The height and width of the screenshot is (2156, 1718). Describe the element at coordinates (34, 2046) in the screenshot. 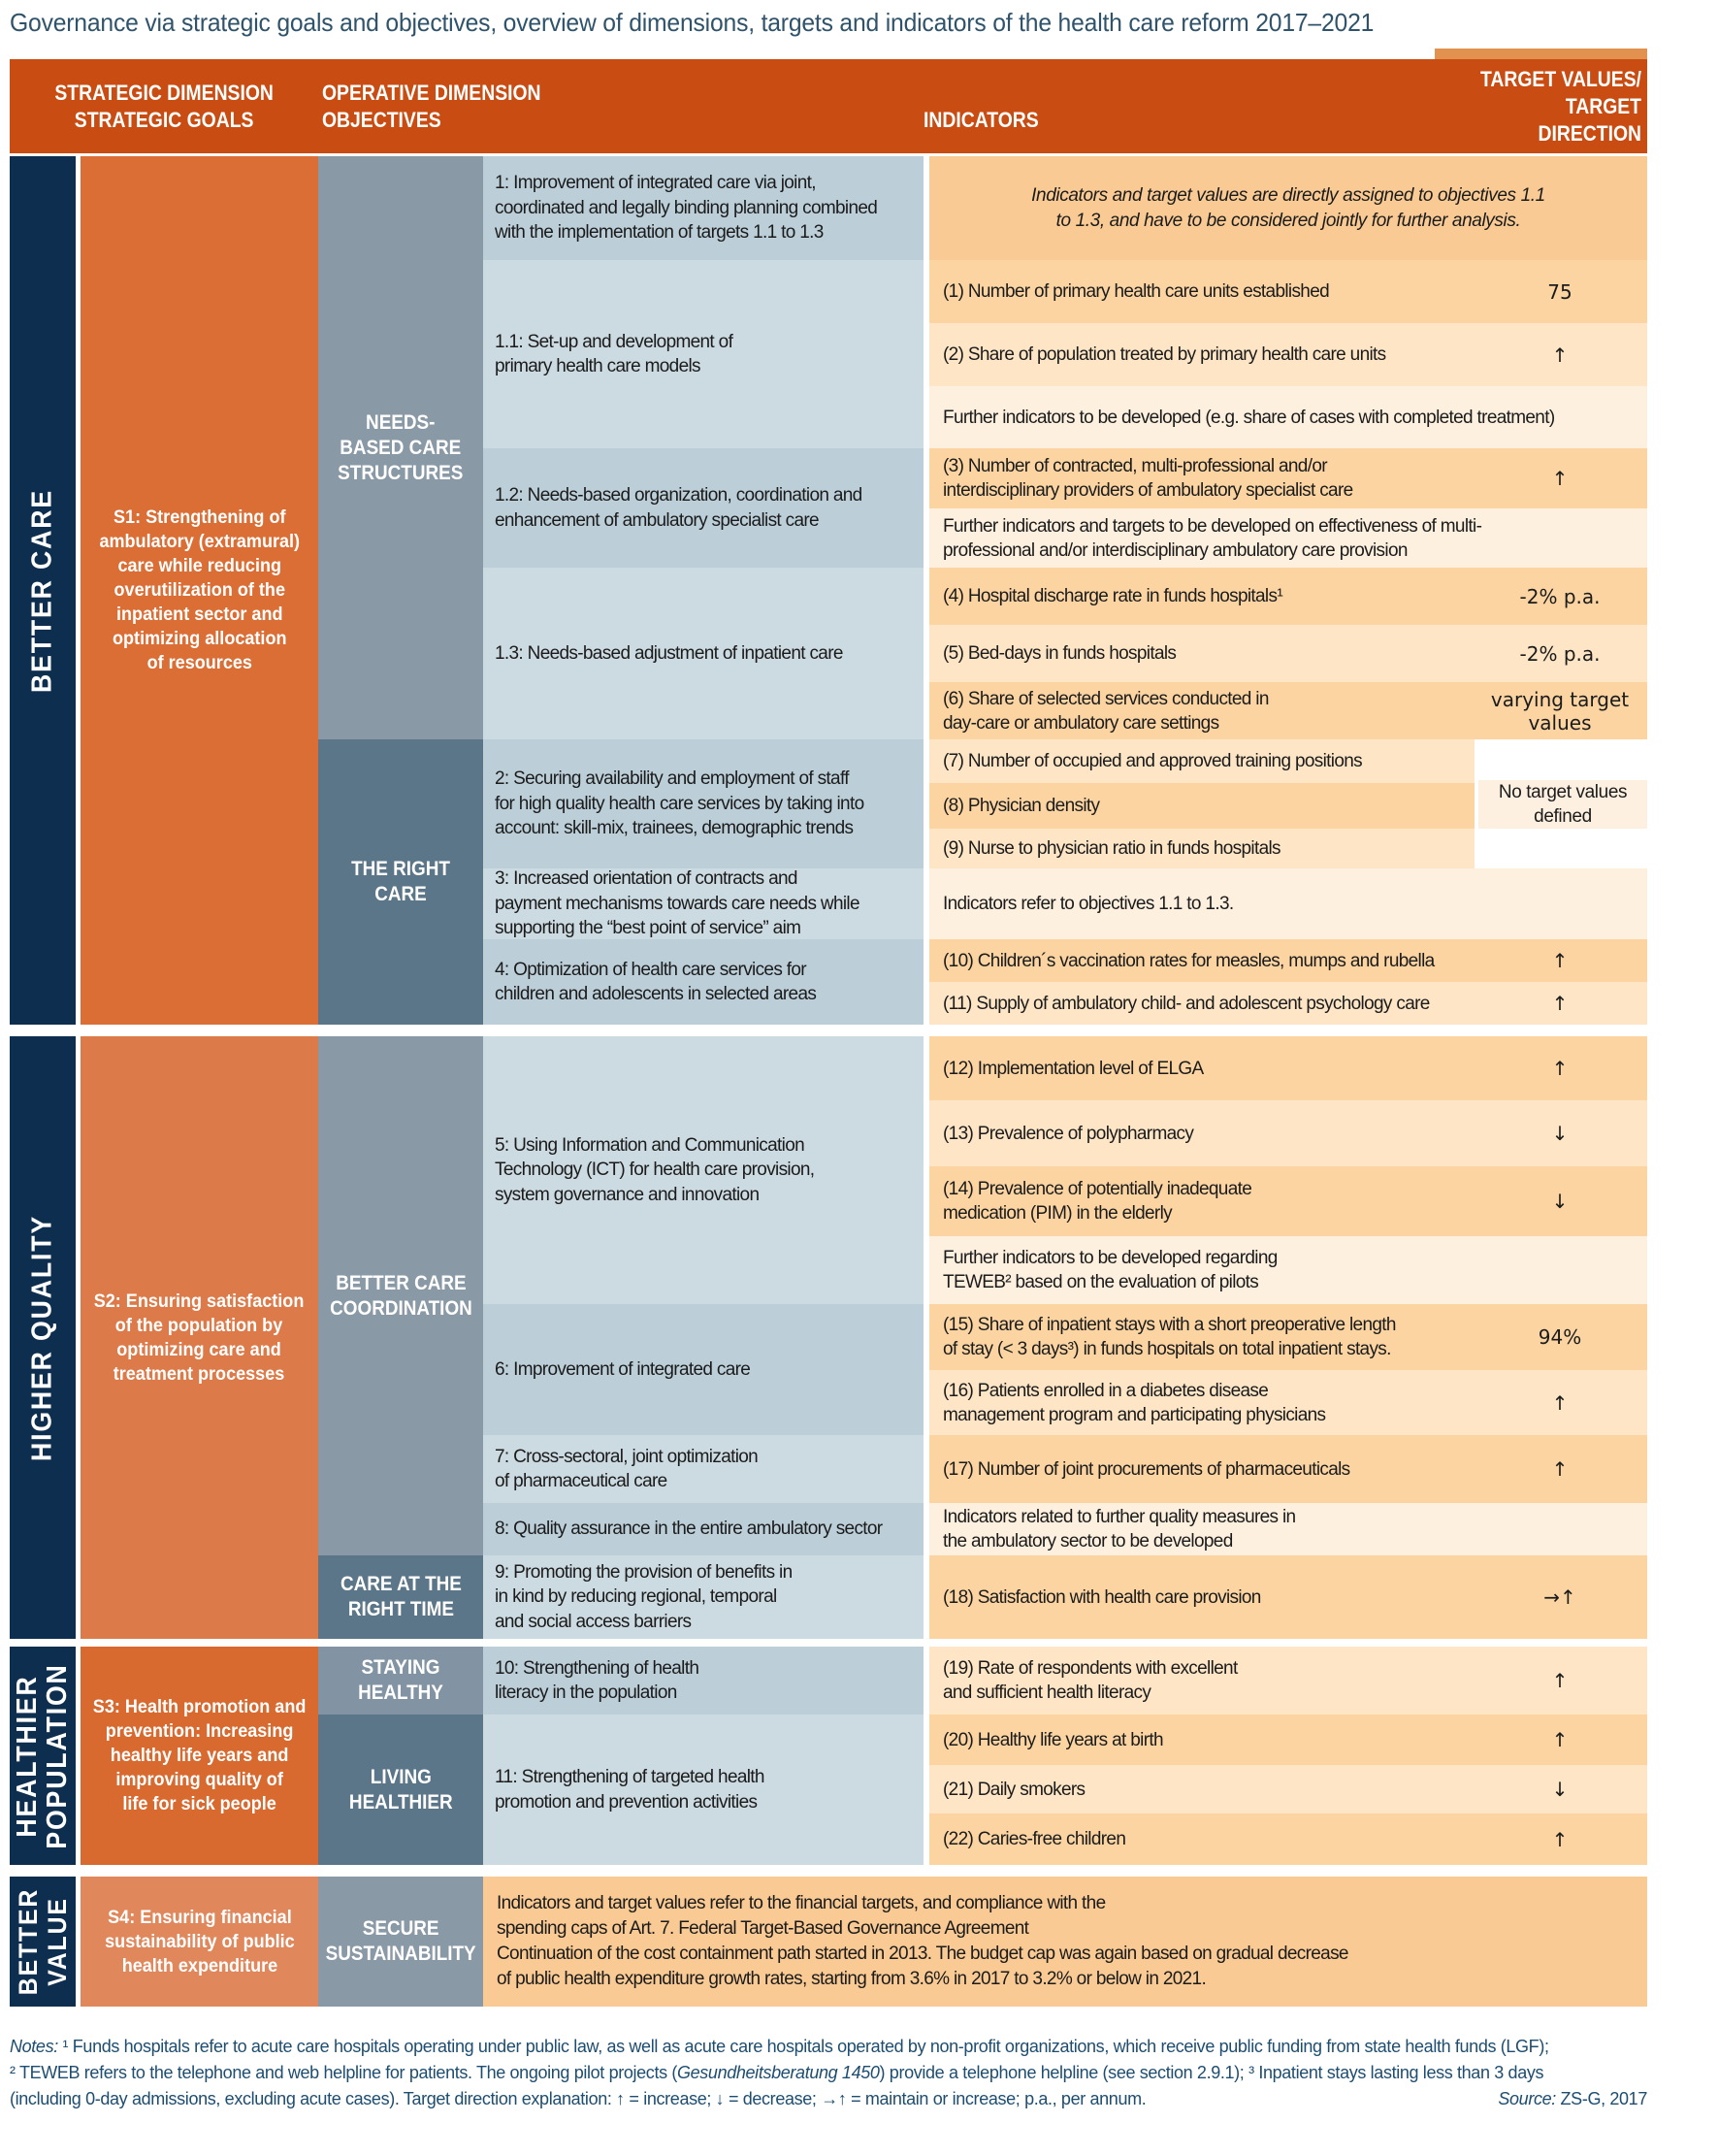

I see `notes-label: Notes:` at that location.